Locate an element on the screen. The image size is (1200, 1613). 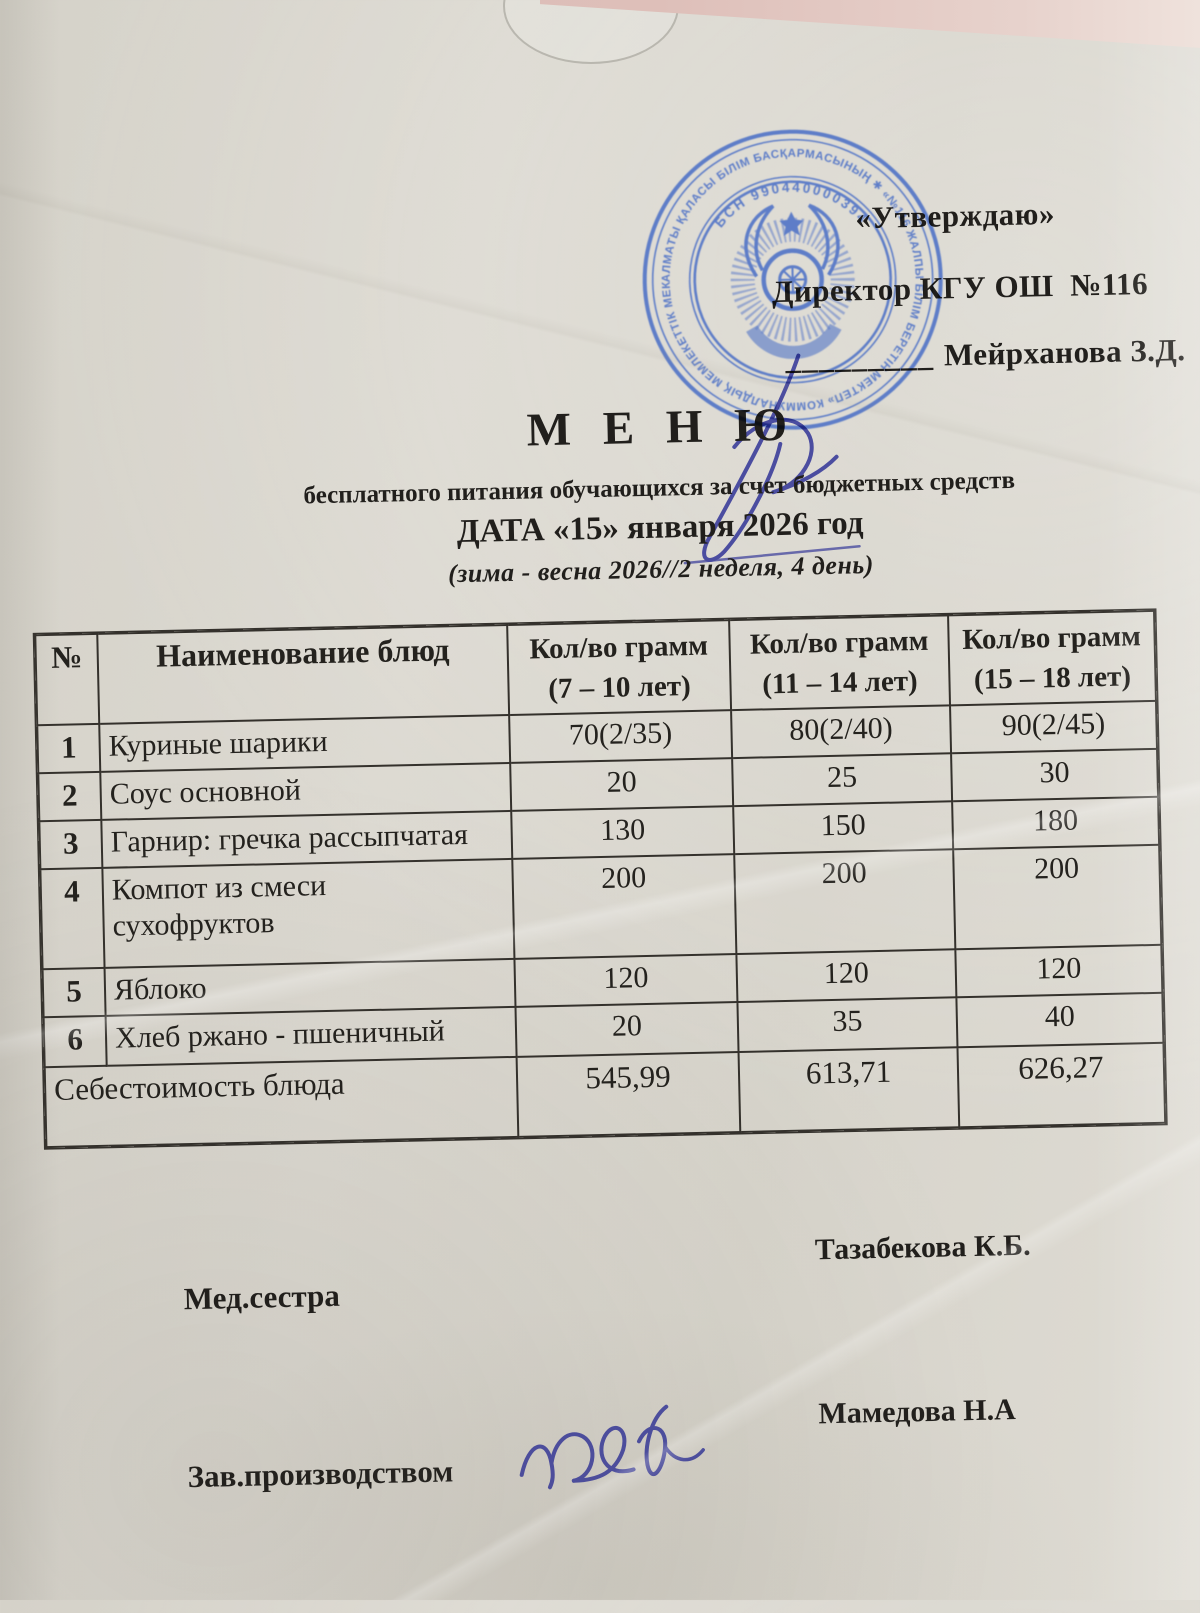
row-num: 1 is located at coordinates (69, 748).